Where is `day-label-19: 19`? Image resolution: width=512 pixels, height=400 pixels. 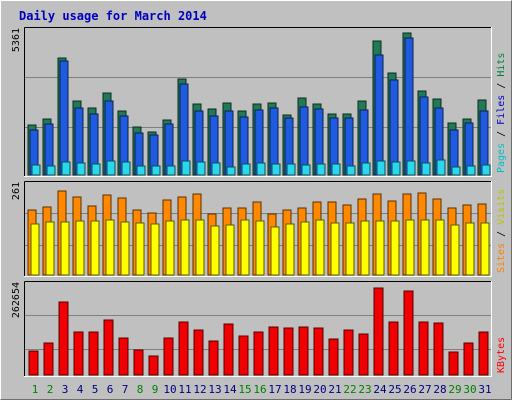 day-label-19: 19 is located at coordinates (304, 389).